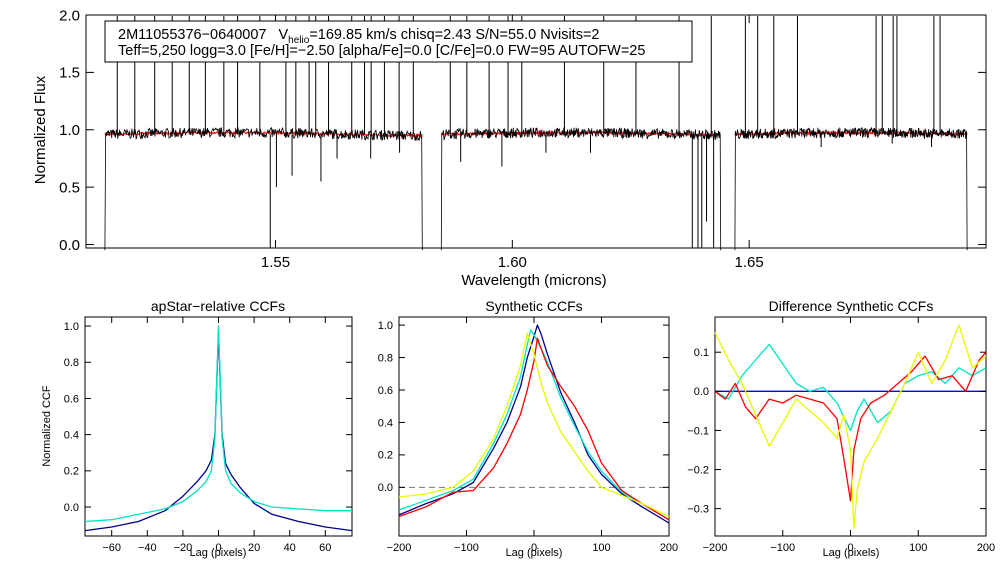 This screenshot has width=1008, height=576. I want to click on ccf-synthetic-y-tick-label: 1.0, so click(385, 326).